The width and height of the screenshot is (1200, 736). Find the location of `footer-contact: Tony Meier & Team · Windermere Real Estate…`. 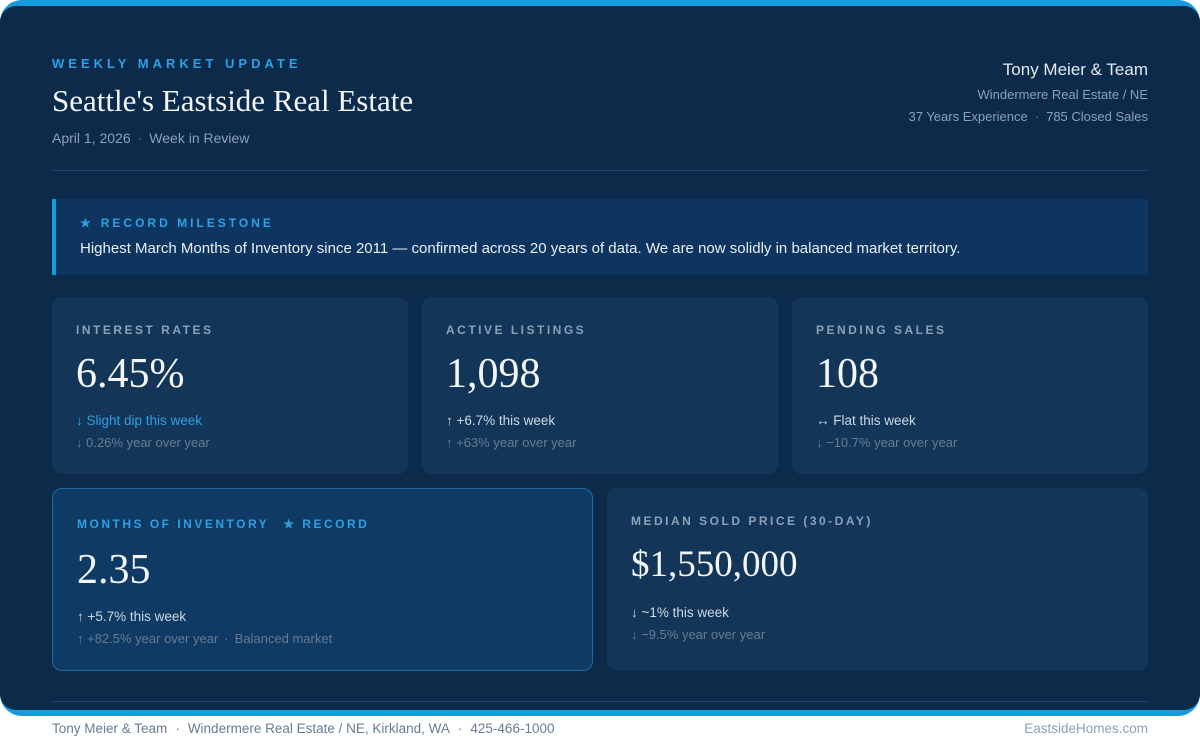

footer-contact: Tony Meier & Team · Windermere Real Estate… is located at coordinates (303, 728).